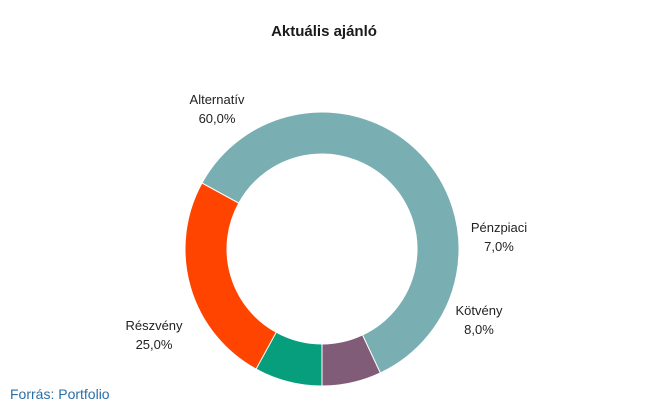 The image size is (648, 414). What do you see at coordinates (230, 276) in the screenshot?
I see `slice-részvény` at bounding box center [230, 276].